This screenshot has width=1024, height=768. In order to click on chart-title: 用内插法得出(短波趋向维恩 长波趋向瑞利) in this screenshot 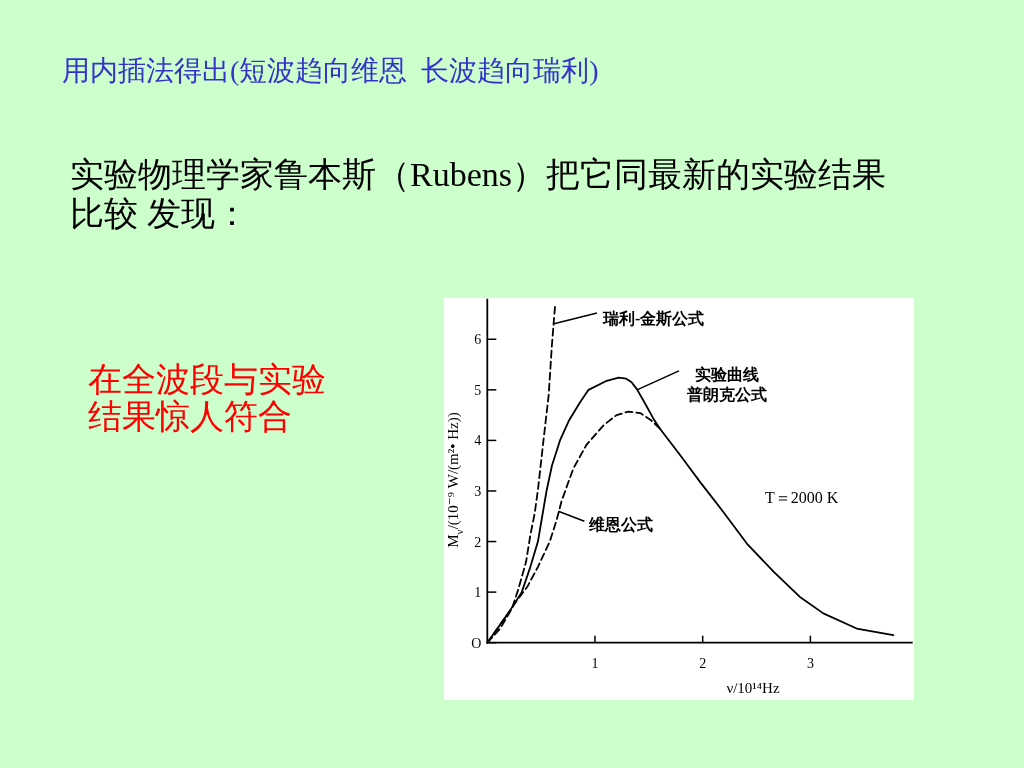, I will do `click(330, 71)`.